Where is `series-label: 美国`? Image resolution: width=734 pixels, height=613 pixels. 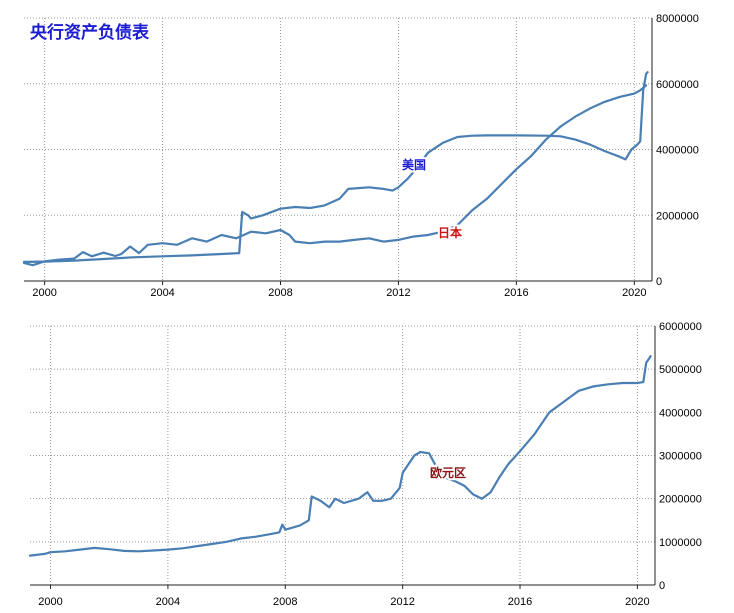 series-label: 美国 is located at coordinates (414, 164).